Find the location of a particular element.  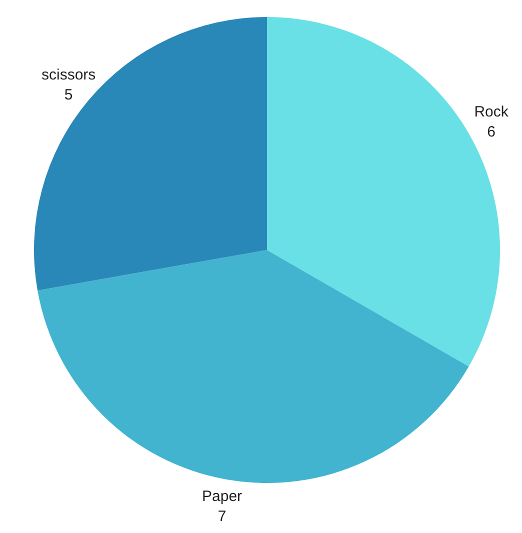

slice-label: Paper is located at coordinates (222, 497).